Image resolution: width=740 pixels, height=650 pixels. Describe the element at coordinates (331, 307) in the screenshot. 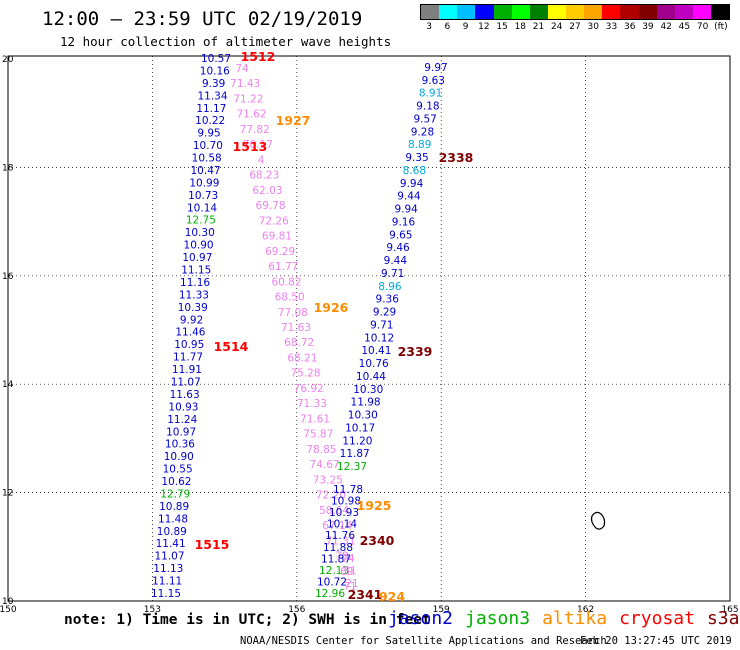

I see `pass-time-label: 1926` at that location.